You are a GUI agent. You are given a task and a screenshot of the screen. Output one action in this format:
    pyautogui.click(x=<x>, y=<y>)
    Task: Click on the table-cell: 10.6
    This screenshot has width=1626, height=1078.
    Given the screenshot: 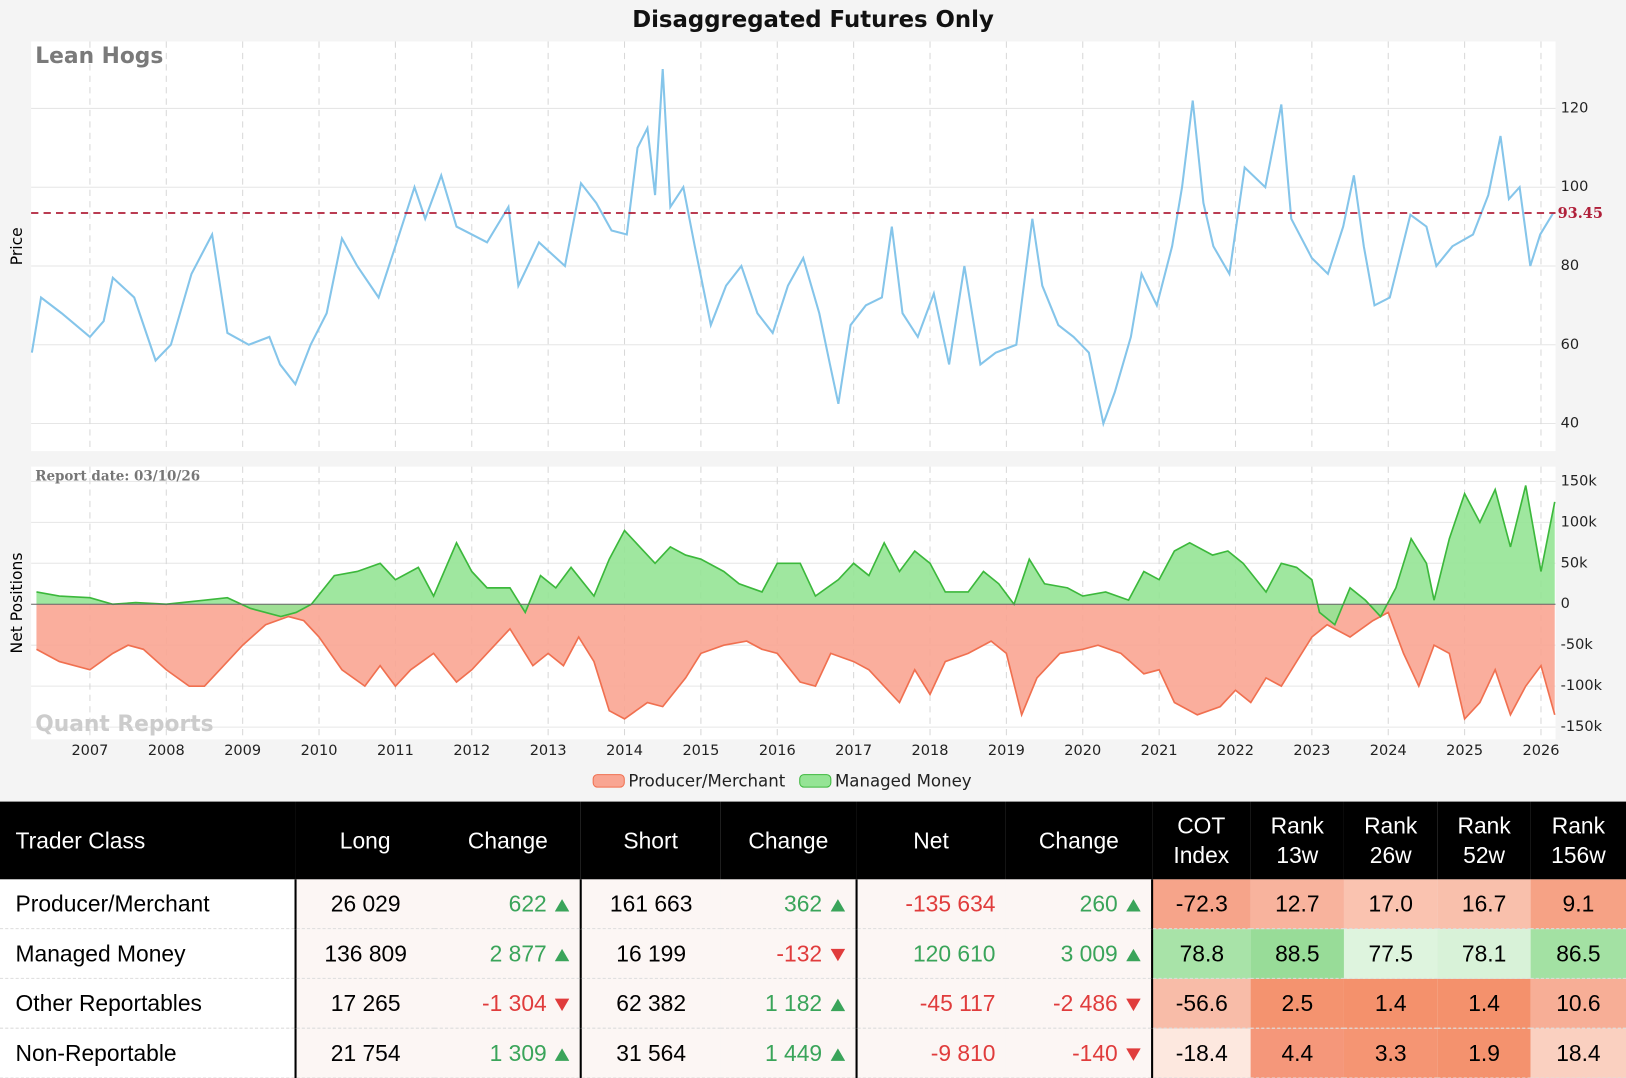 What is the action you would take?
    pyautogui.click(x=1578, y=1003)
    